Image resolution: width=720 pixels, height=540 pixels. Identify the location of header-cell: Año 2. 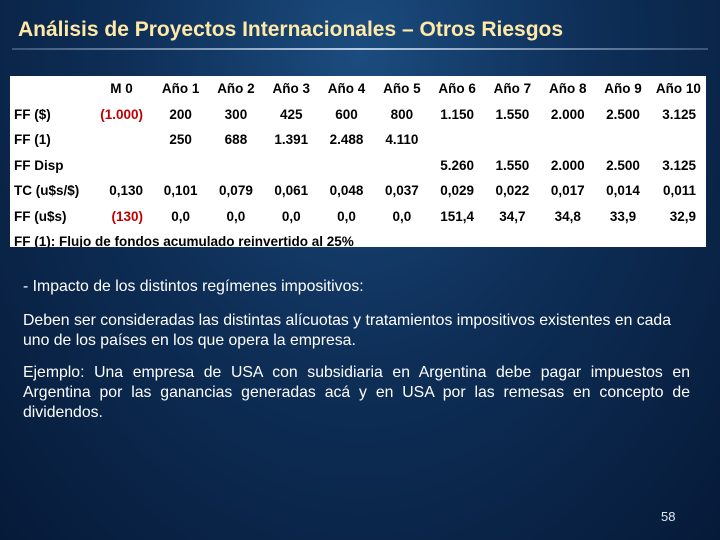
(236, 89).